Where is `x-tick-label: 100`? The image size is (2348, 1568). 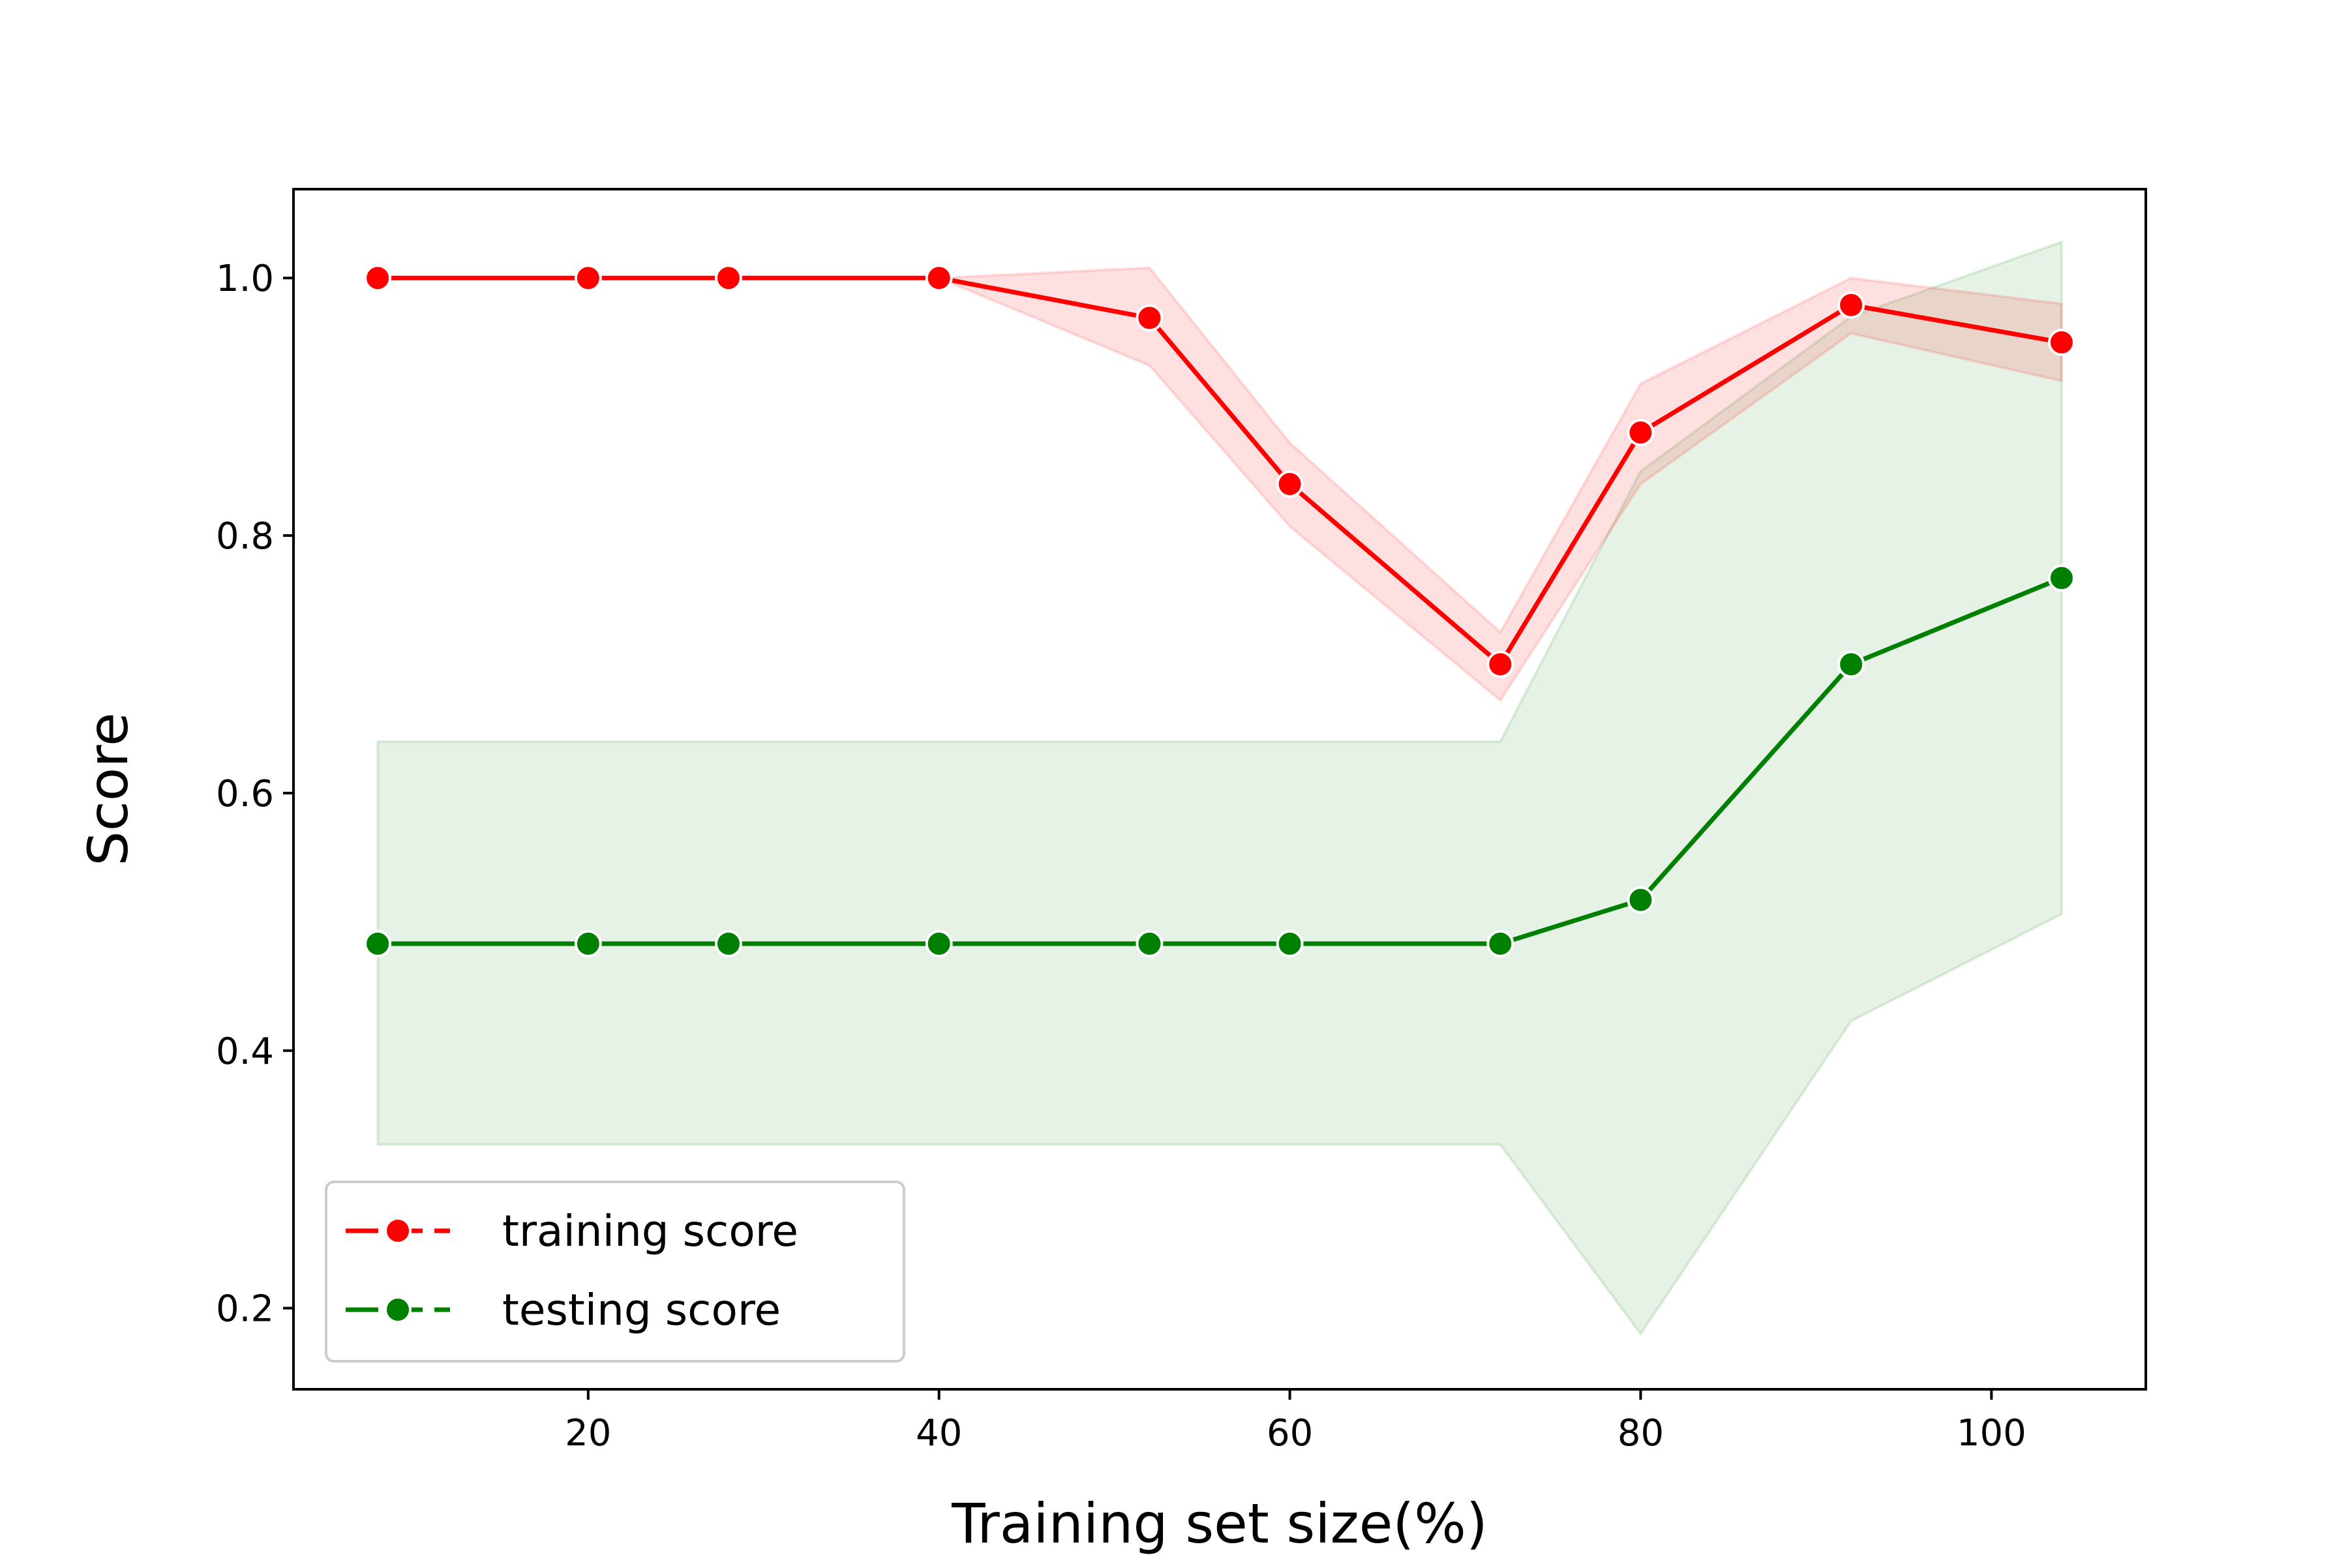 x-tick-label: 100 is located at coordinates (1992, 1433).